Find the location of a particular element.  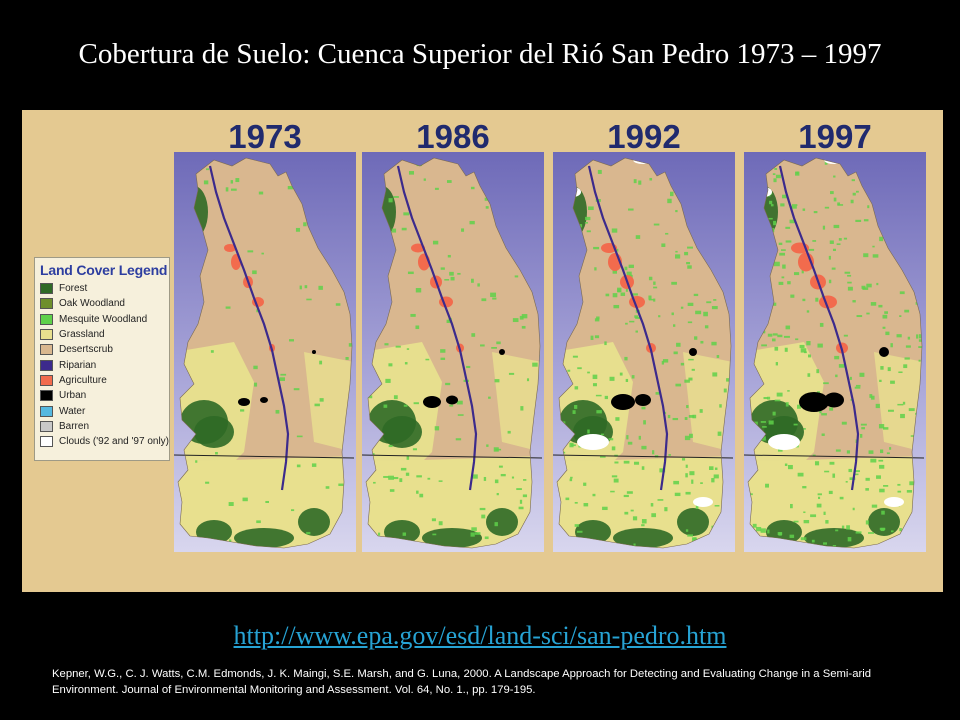

legend-label: Urban is located at coordinates (73, 396).